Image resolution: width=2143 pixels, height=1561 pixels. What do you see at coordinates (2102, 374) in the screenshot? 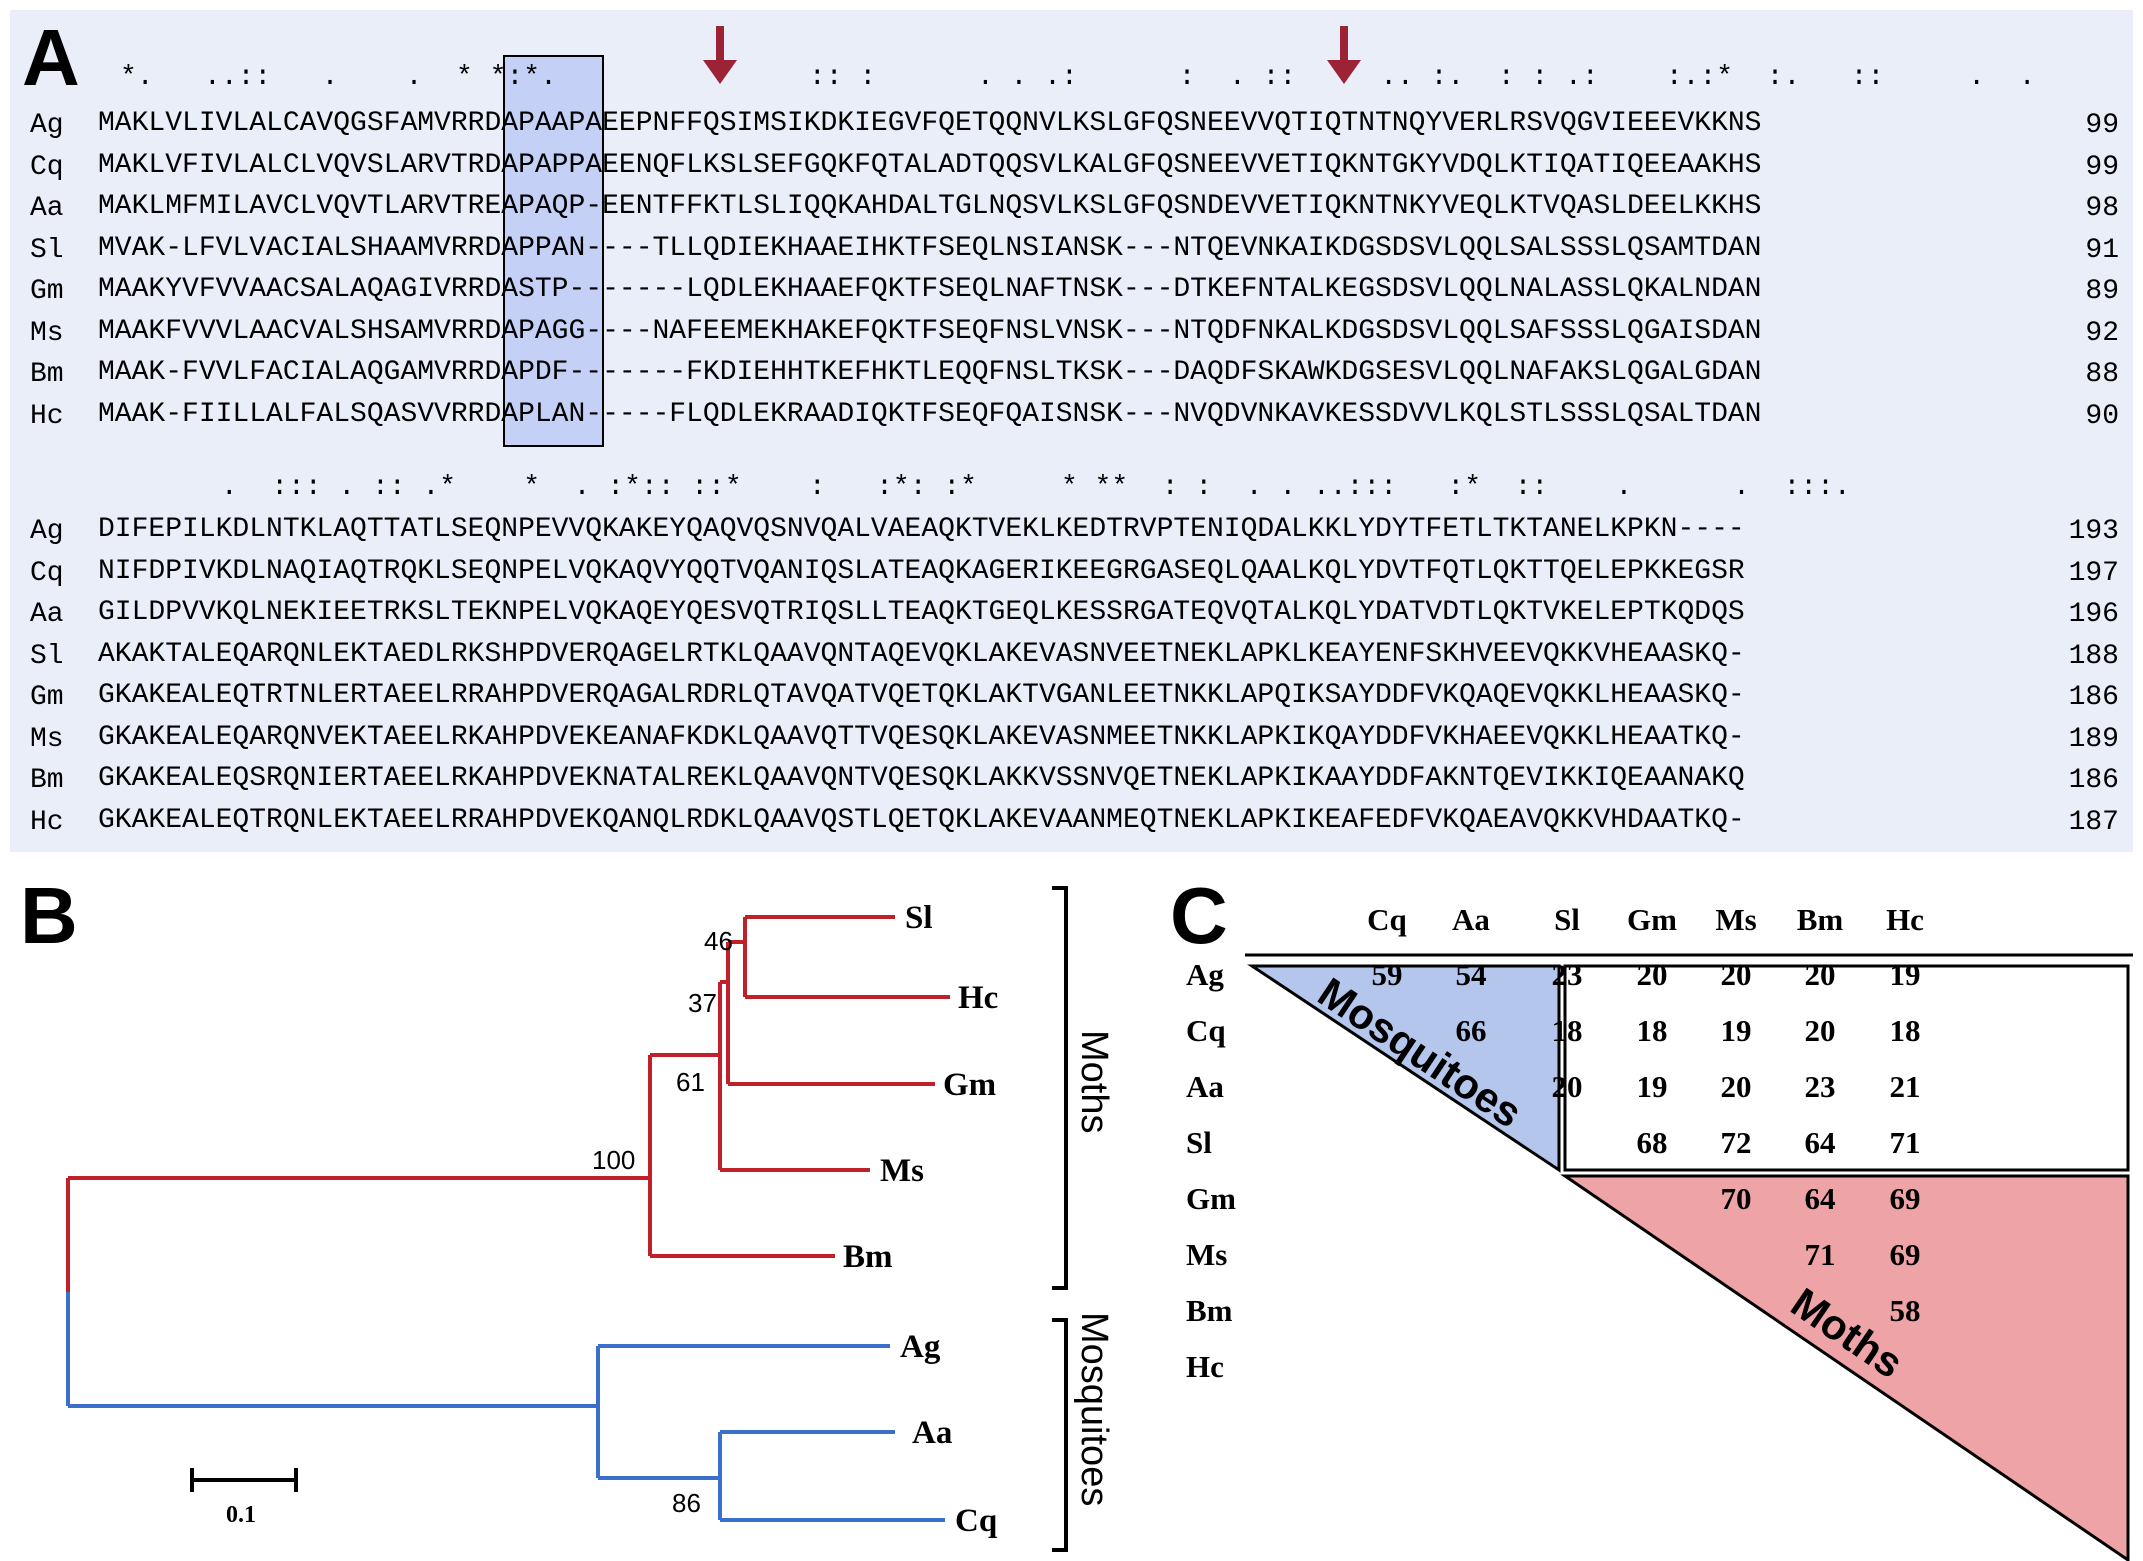
I see `residue-count: 88` at bounding box center [2102, 374].